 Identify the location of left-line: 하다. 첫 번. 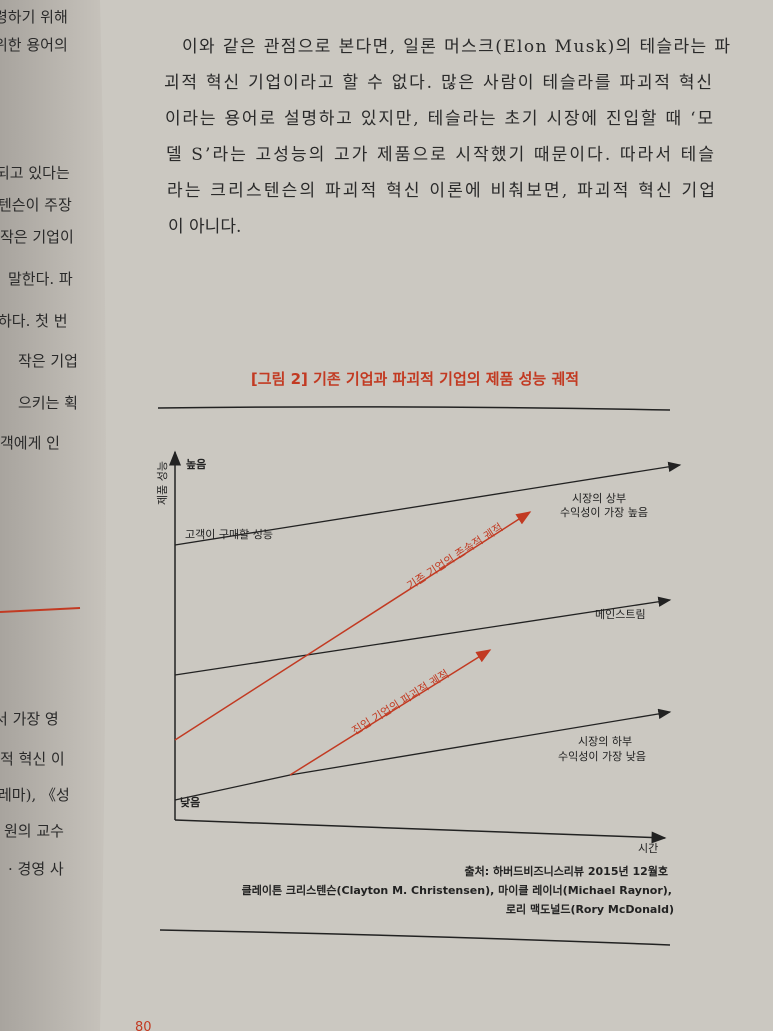
(34, 321).